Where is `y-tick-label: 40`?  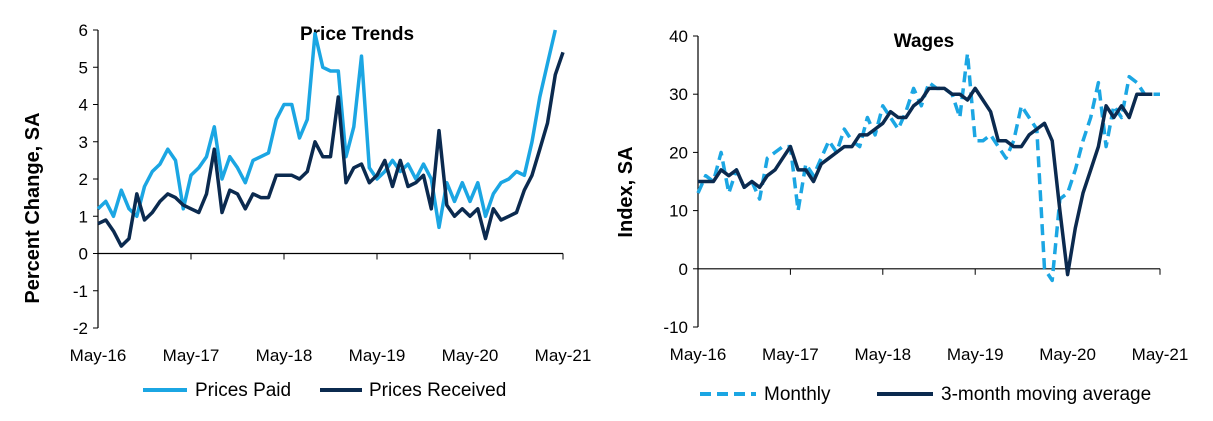
y-tick-label: 40 is located at coordinates (678, 36).